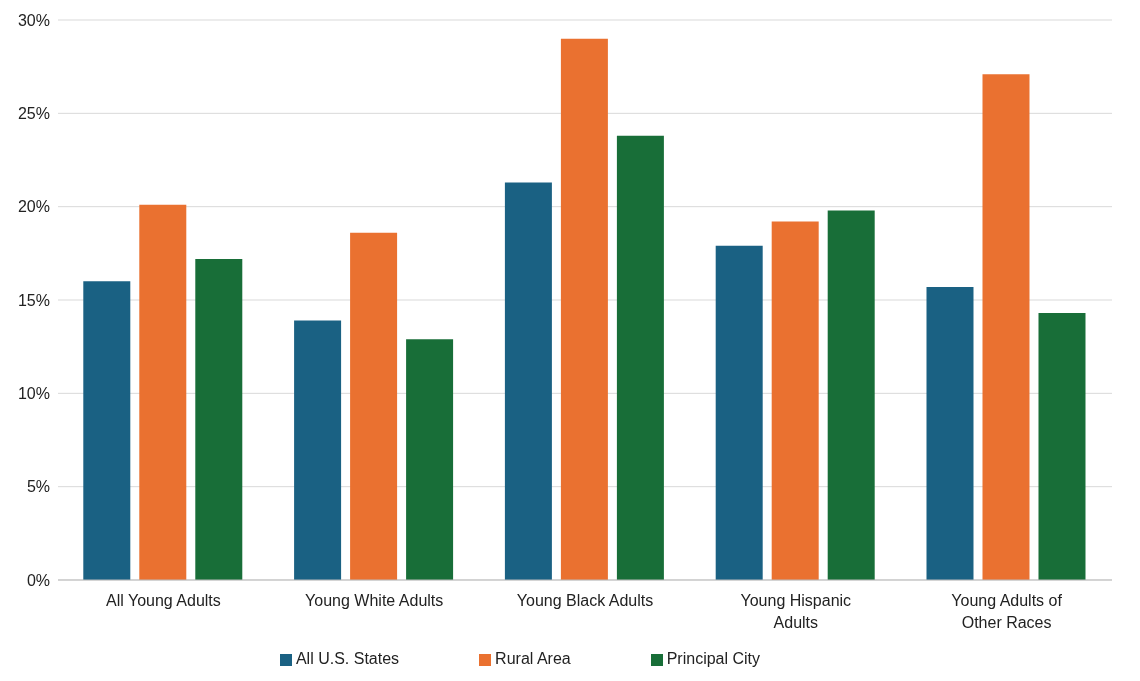 The height and width of the screenshot is (681, 1140). Describe the element at coordinates (347, 658) in the screenshot. I see `legend-label: All U.S. States` at that location.